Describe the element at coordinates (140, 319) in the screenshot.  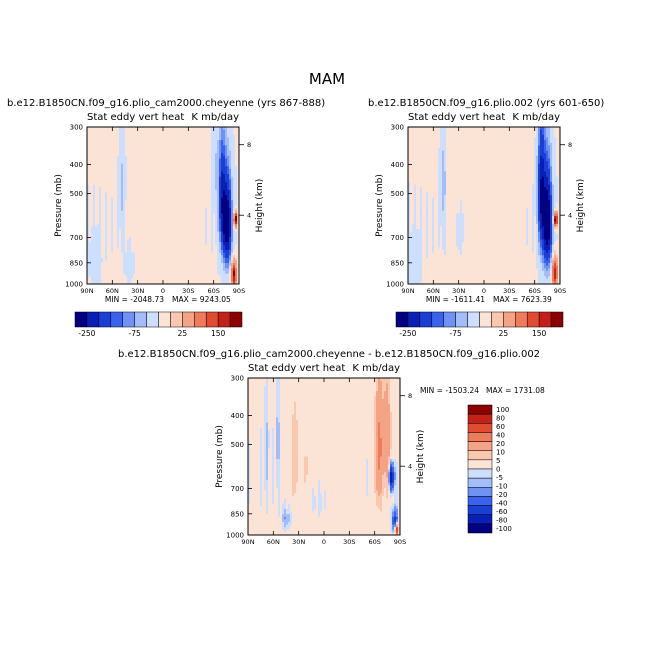
I see `colorbar-swatch` at that location.